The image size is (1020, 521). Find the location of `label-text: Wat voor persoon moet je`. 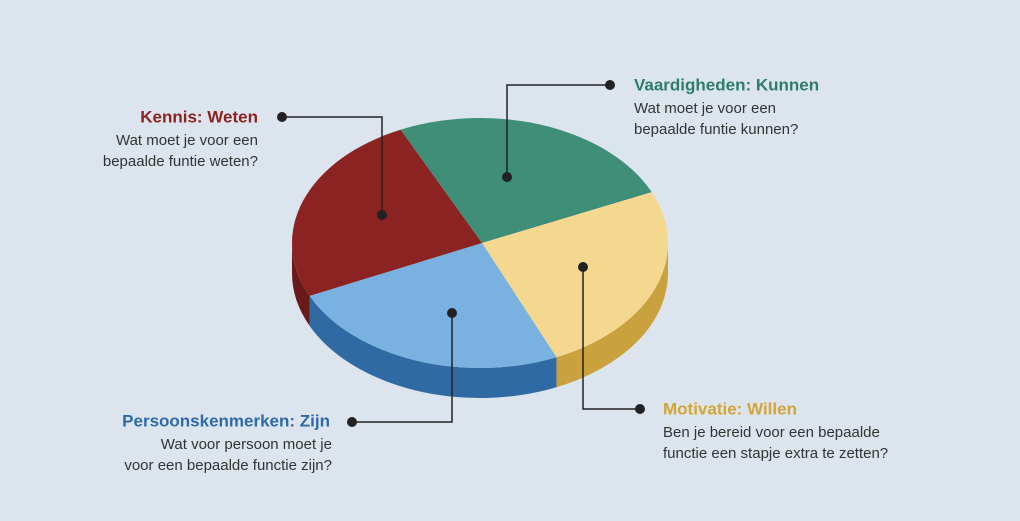

label-text: Wat voor persoon moet je is located at coordinates (246, 444).